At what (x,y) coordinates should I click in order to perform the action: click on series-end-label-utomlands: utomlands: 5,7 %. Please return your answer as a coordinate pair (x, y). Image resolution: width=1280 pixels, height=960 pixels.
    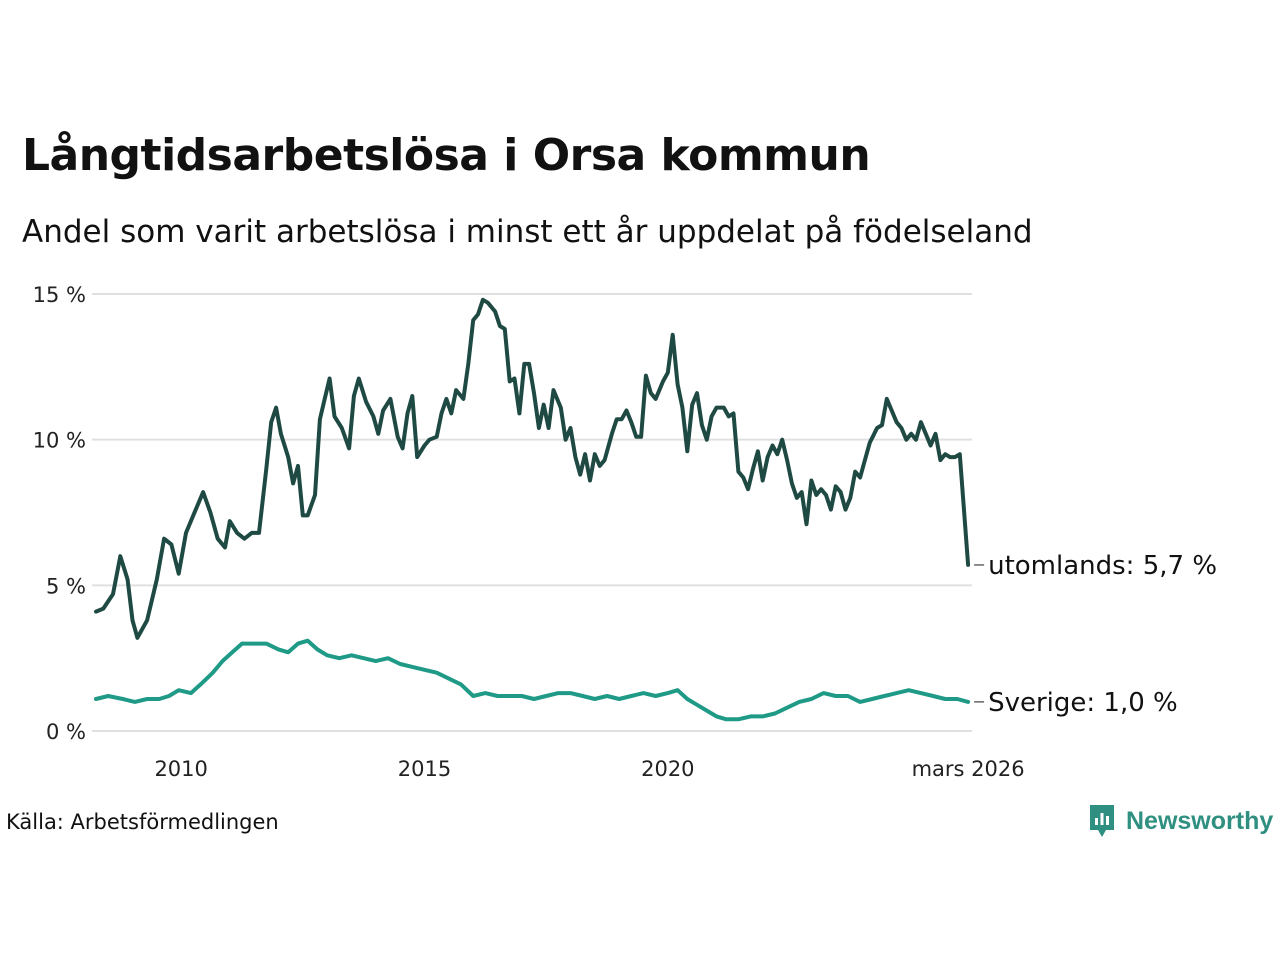
    Looking at the image, I should click on (1102, 566).